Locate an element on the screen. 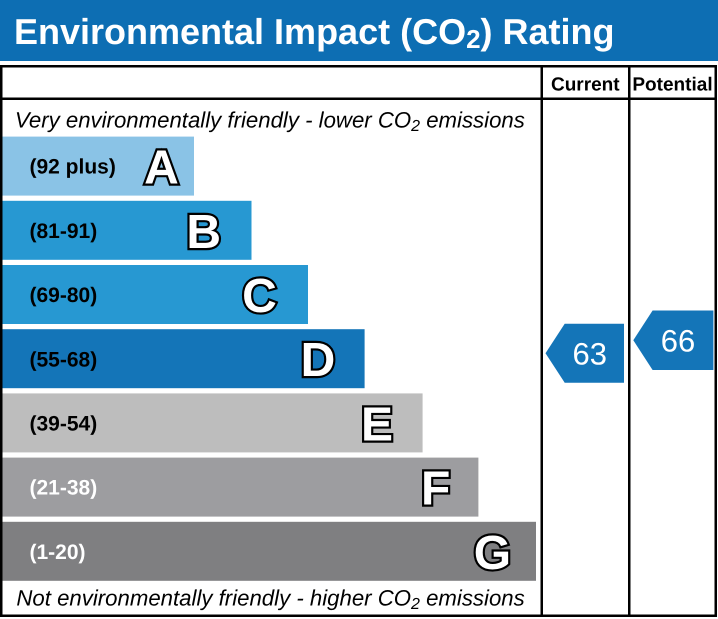  svg-text: C is located at coordinates (259, 296).